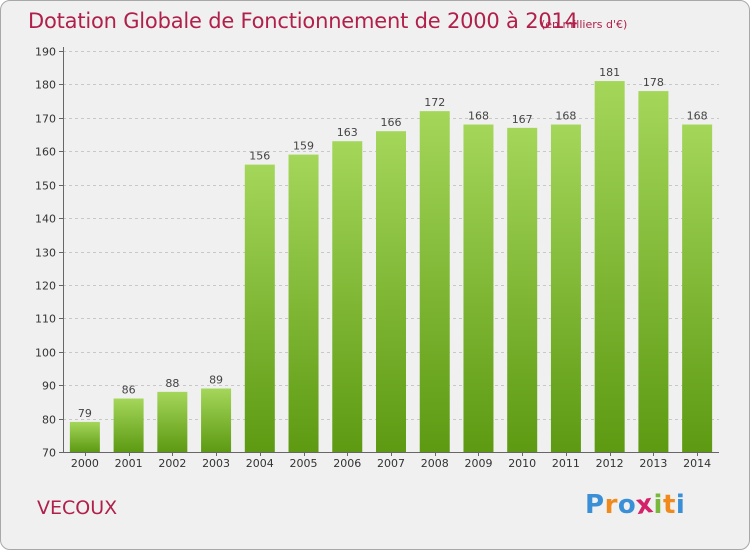  Describe the element at coordinates (49, 453) in the screenshot. I see `y-tick-label: 70` at that location.